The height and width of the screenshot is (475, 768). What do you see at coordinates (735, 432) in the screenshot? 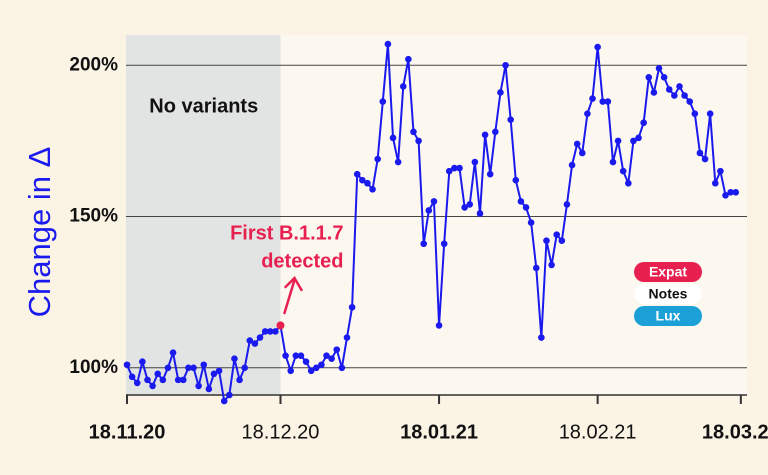
I see `x-tick-label: 18.03.21` at bounding box center [735, 432].